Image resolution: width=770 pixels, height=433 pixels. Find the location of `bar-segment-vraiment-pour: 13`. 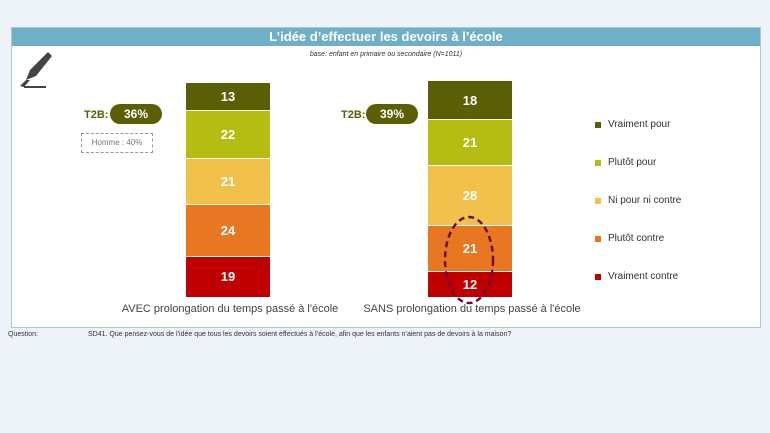

bar-segment-vraiment-pour: 13 is located at coordinates (228, 96).